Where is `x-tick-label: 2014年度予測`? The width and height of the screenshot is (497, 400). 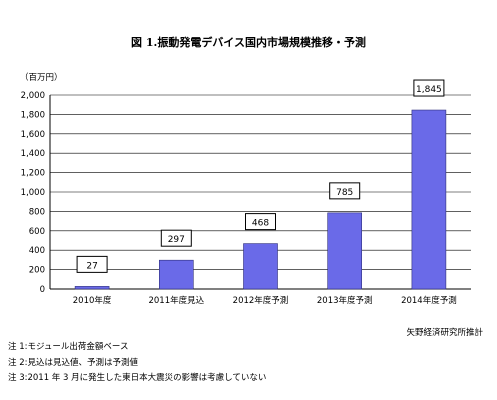 x-tick-label: 2014年度予測 is located at coordinates (429, 300).